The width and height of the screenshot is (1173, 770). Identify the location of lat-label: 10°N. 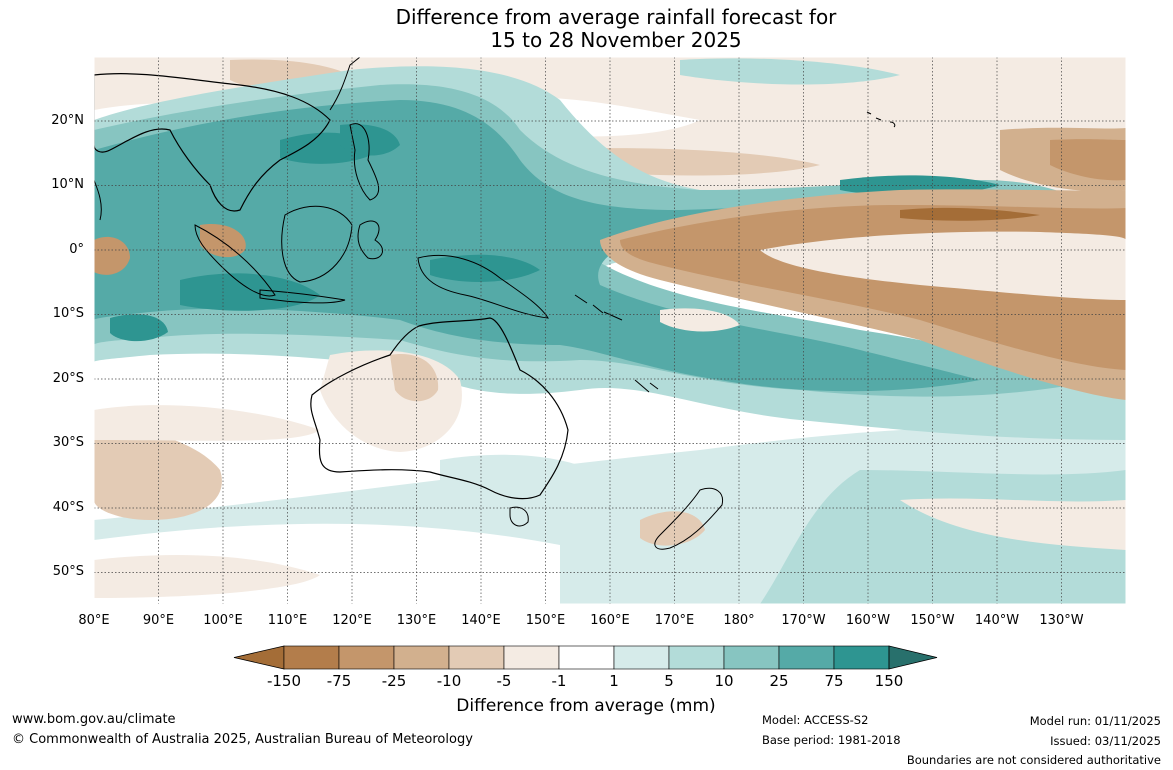
(67, 184).